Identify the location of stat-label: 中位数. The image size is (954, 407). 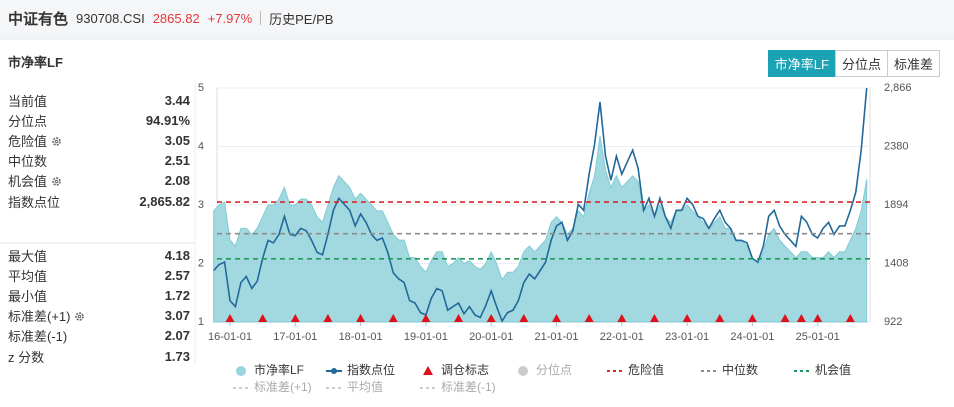
(28, 162).